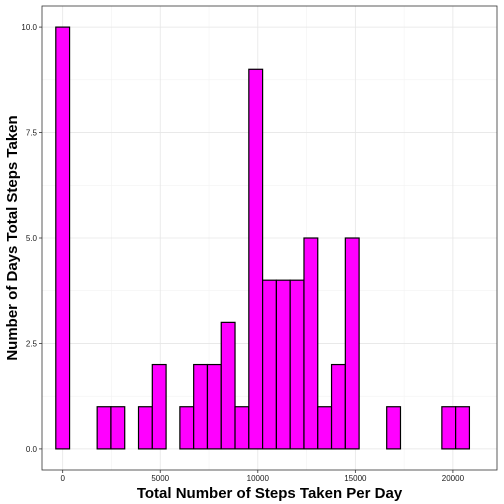 The image size is (504, 504). I want to click on x-axis-title: Total Number of Steps Taken Per Day, so click(270, 493).